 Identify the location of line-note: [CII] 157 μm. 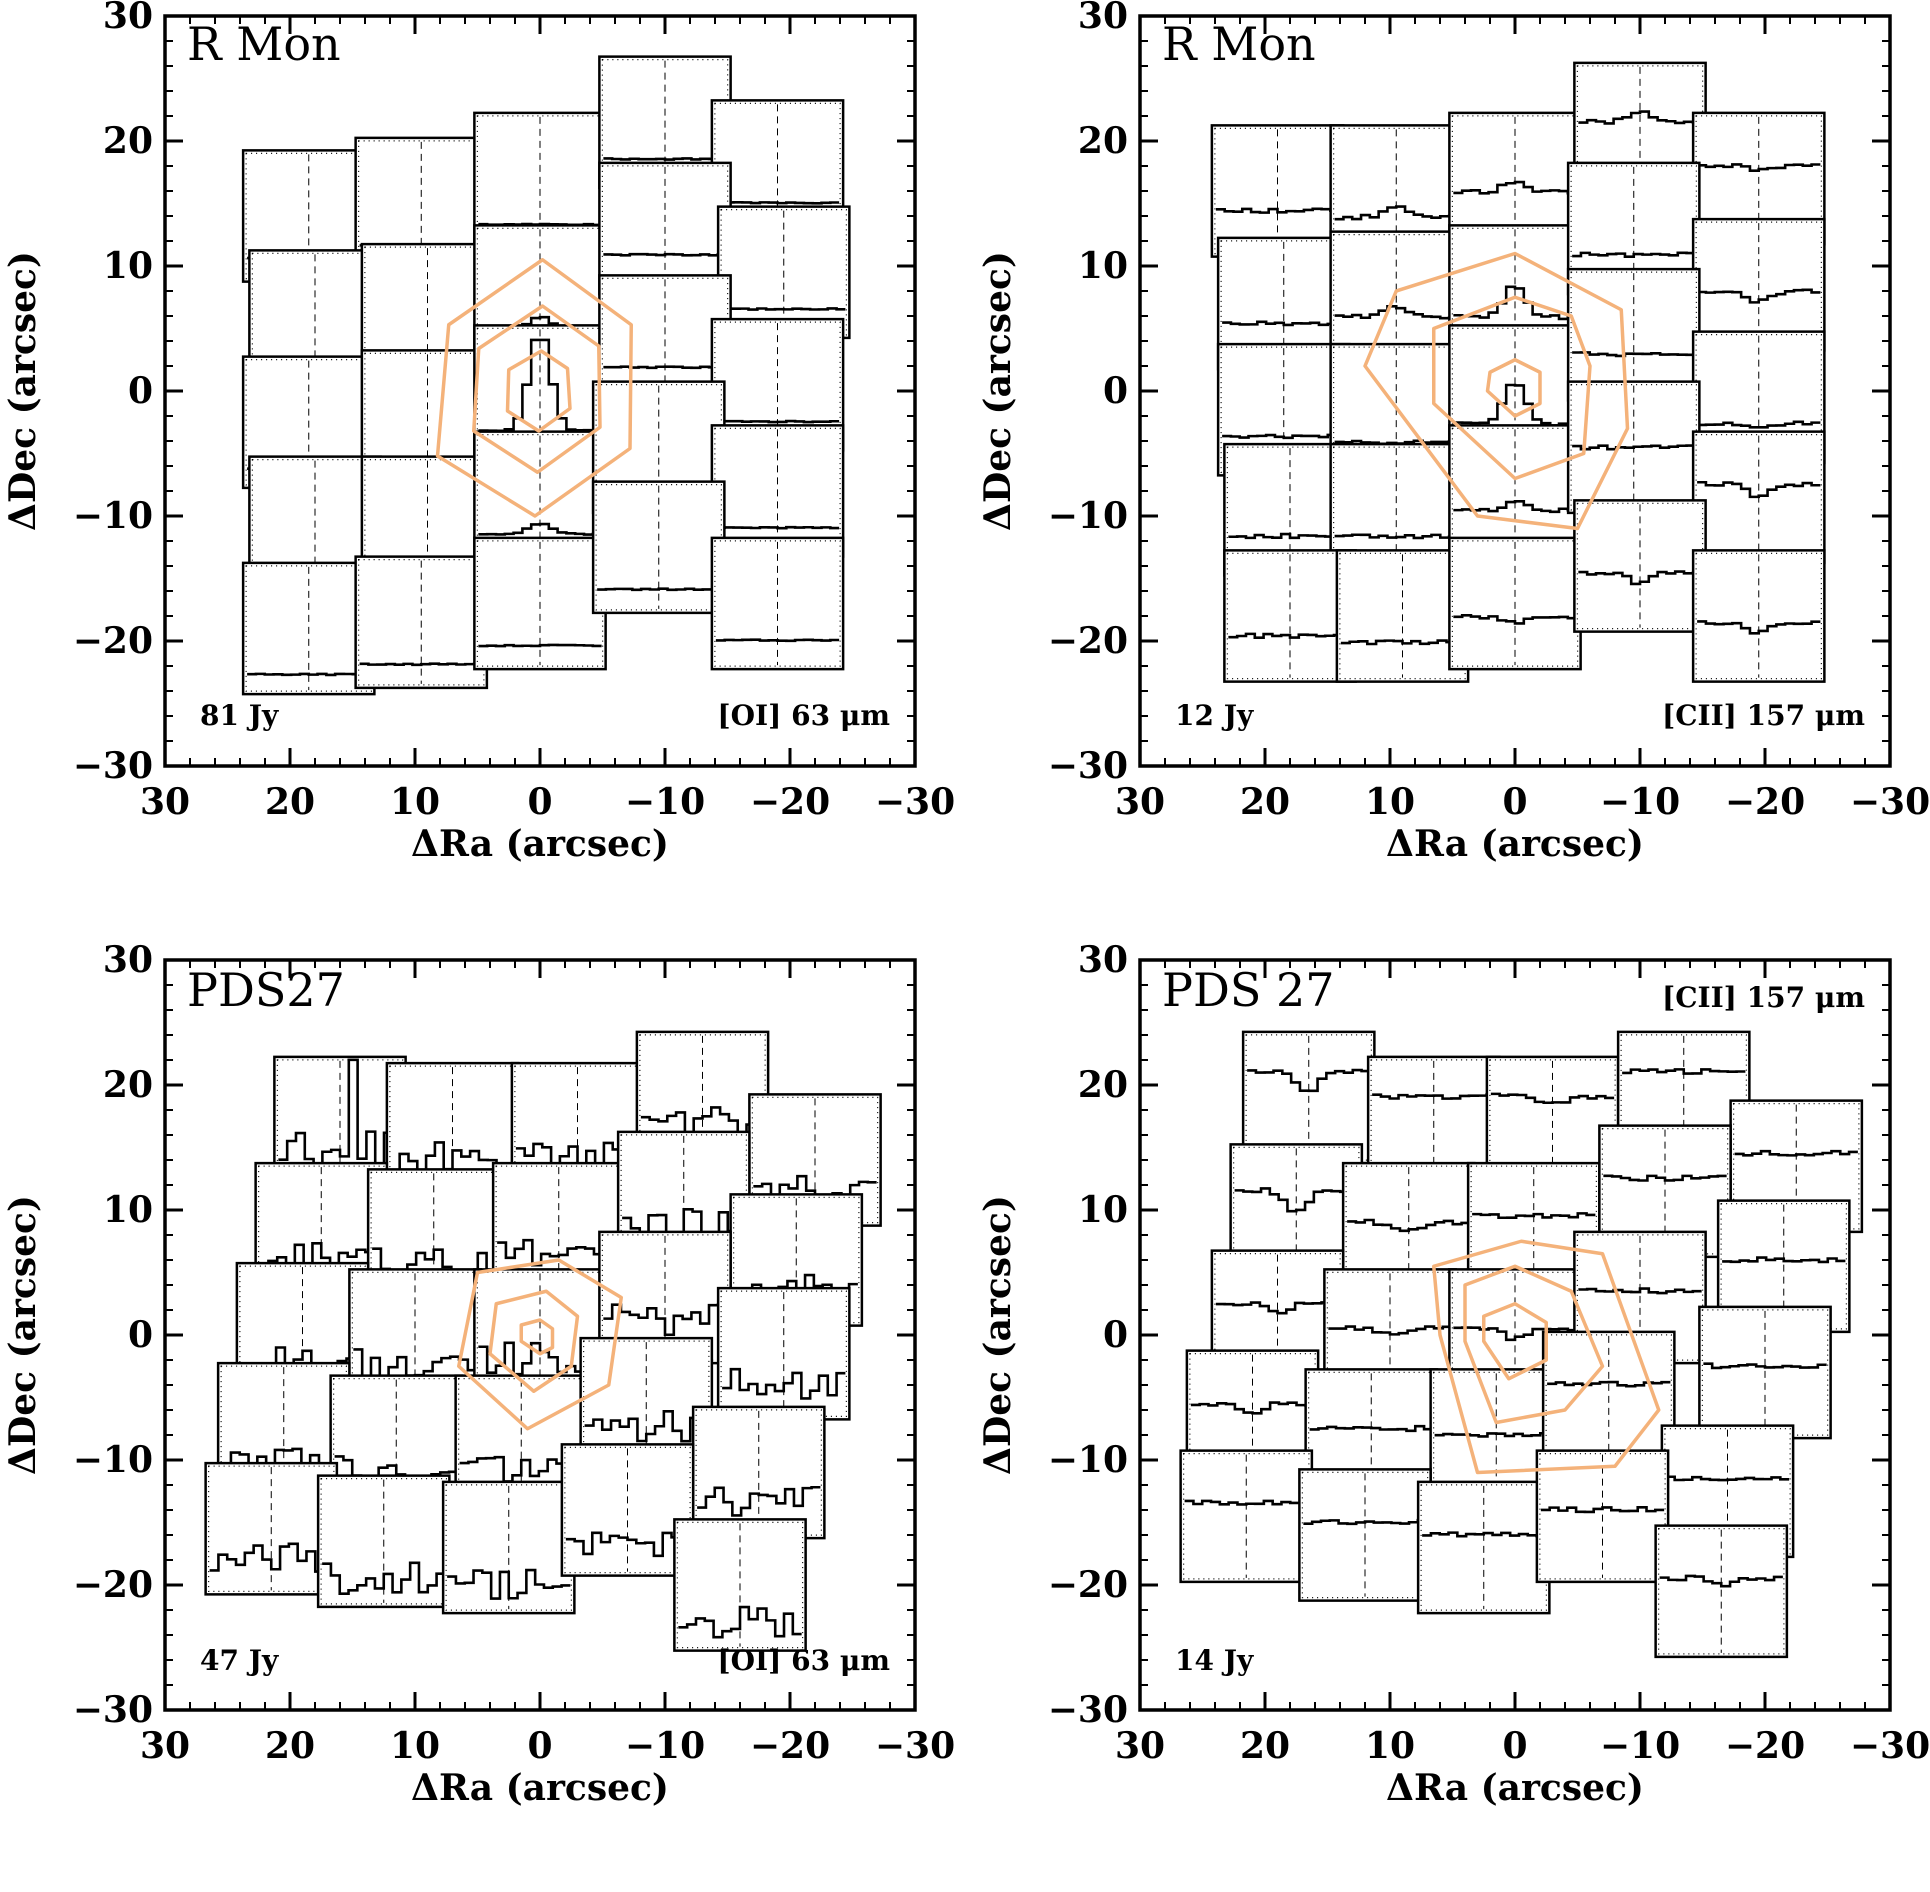
(1763, 715).